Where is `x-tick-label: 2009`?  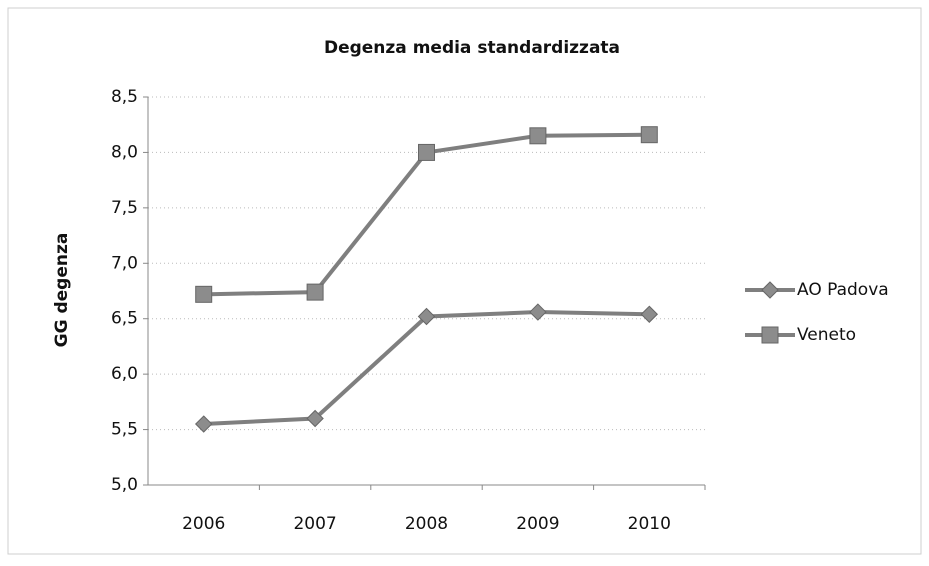
x-tick-label: 2009 is located at coordinates (537, 524).